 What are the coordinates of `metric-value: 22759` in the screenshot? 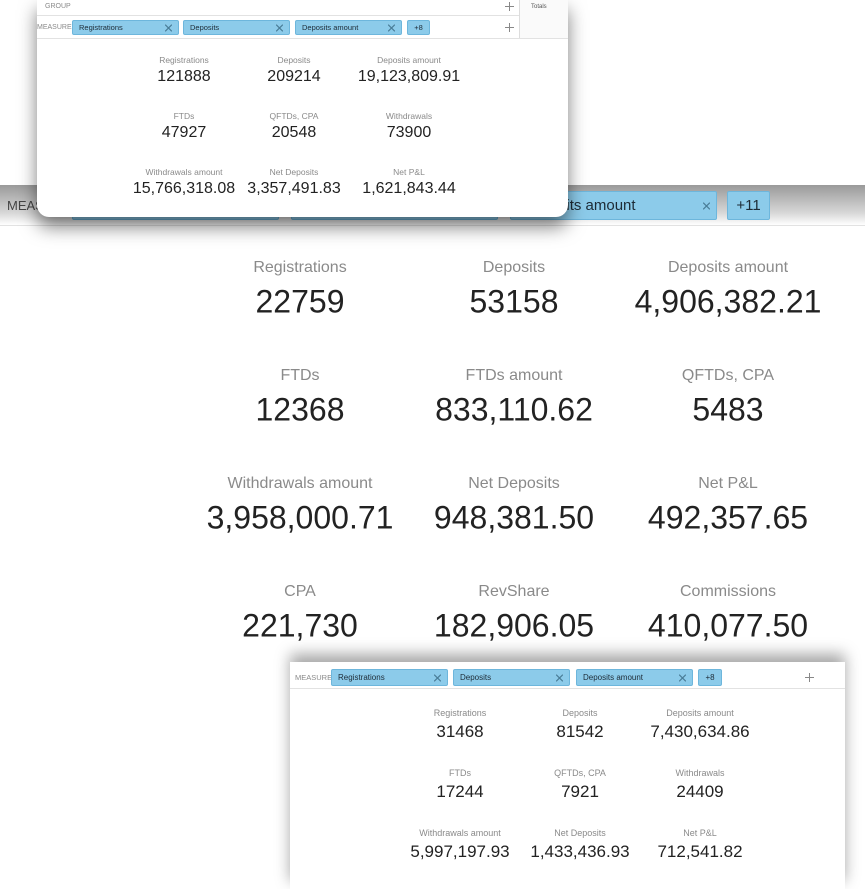 It's located at (300, 301).